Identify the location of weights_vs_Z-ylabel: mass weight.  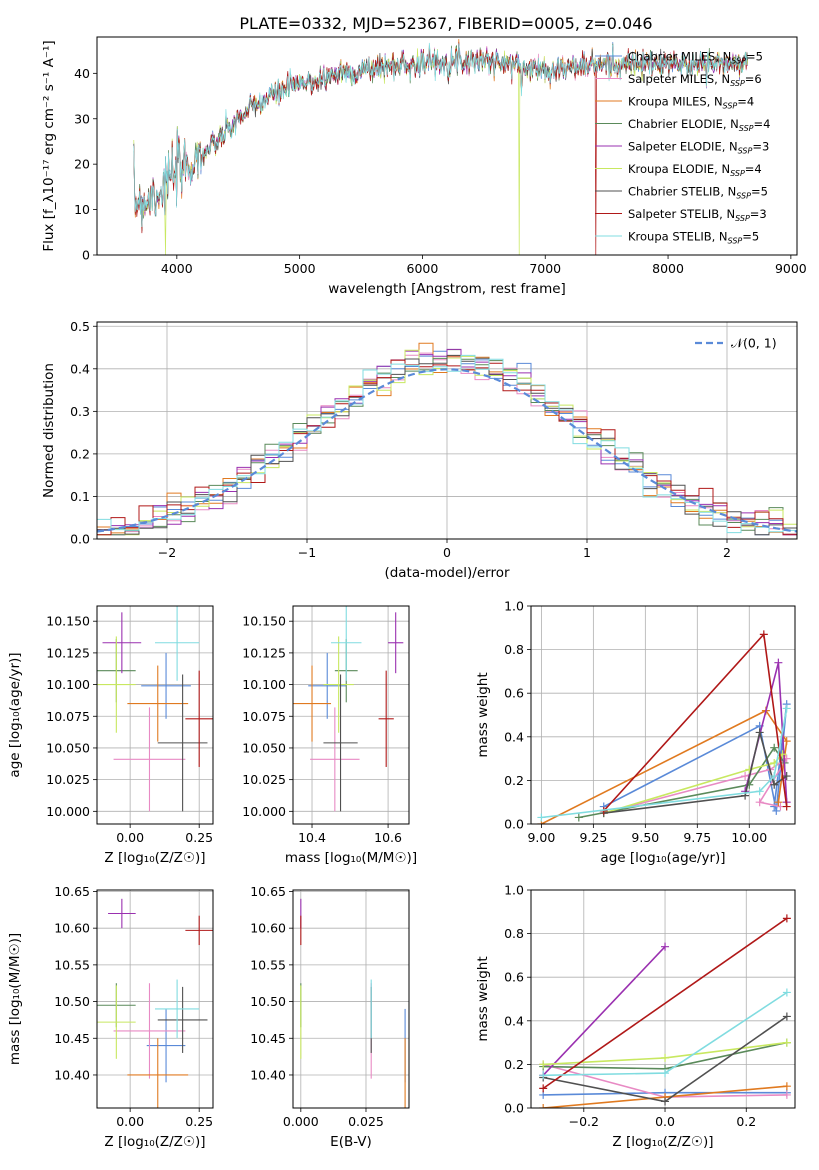
(483, 998).